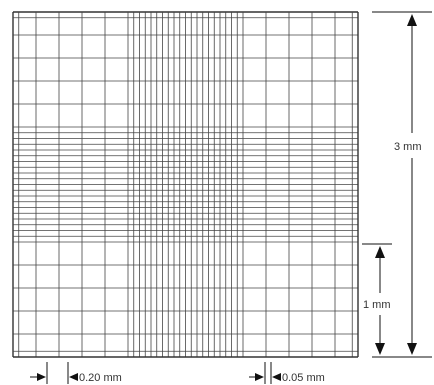 Image resolution: width=434 pixels, height=385 pixels. I want to click on label-3mm: 3 mm, so click(408, 147).